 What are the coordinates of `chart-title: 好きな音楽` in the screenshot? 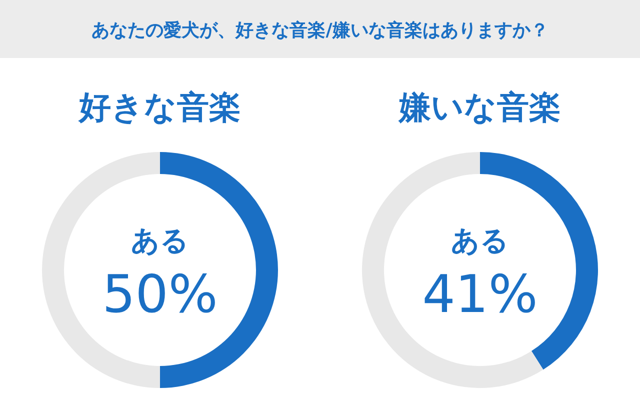 It's located at (159, 107).